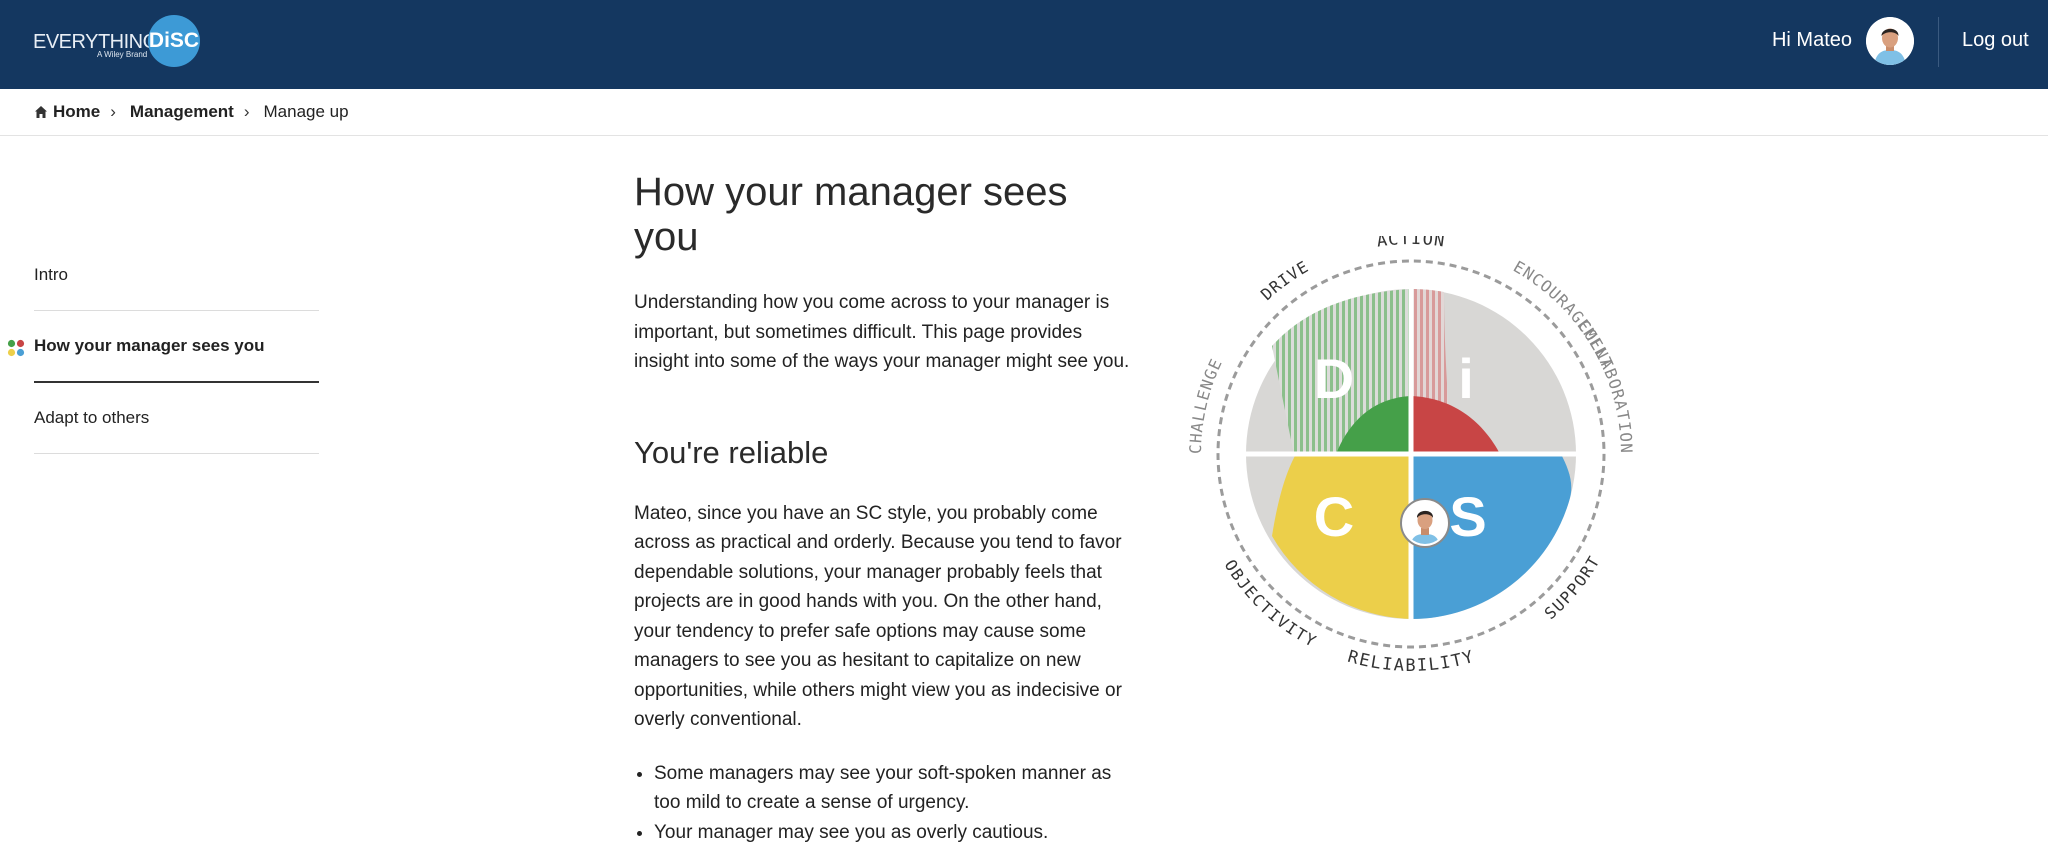 The height and width of the screenshot is (864, 2048). I want to click on header-divider, so click(1938, 42).